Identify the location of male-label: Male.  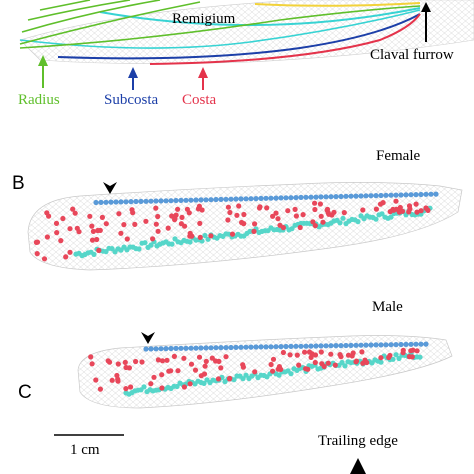
(387, 307).